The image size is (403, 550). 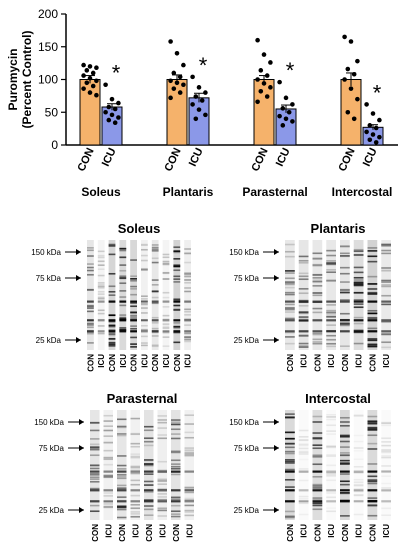 What do you see at coordinates (54, 145) in the screenshot?
I see `y-tick-label: 0` at bounding box center [54, 145].